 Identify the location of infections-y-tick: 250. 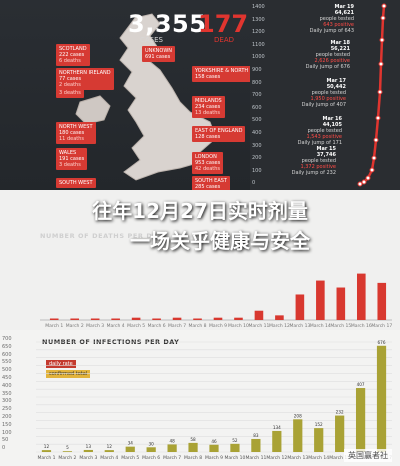
(7, 409).